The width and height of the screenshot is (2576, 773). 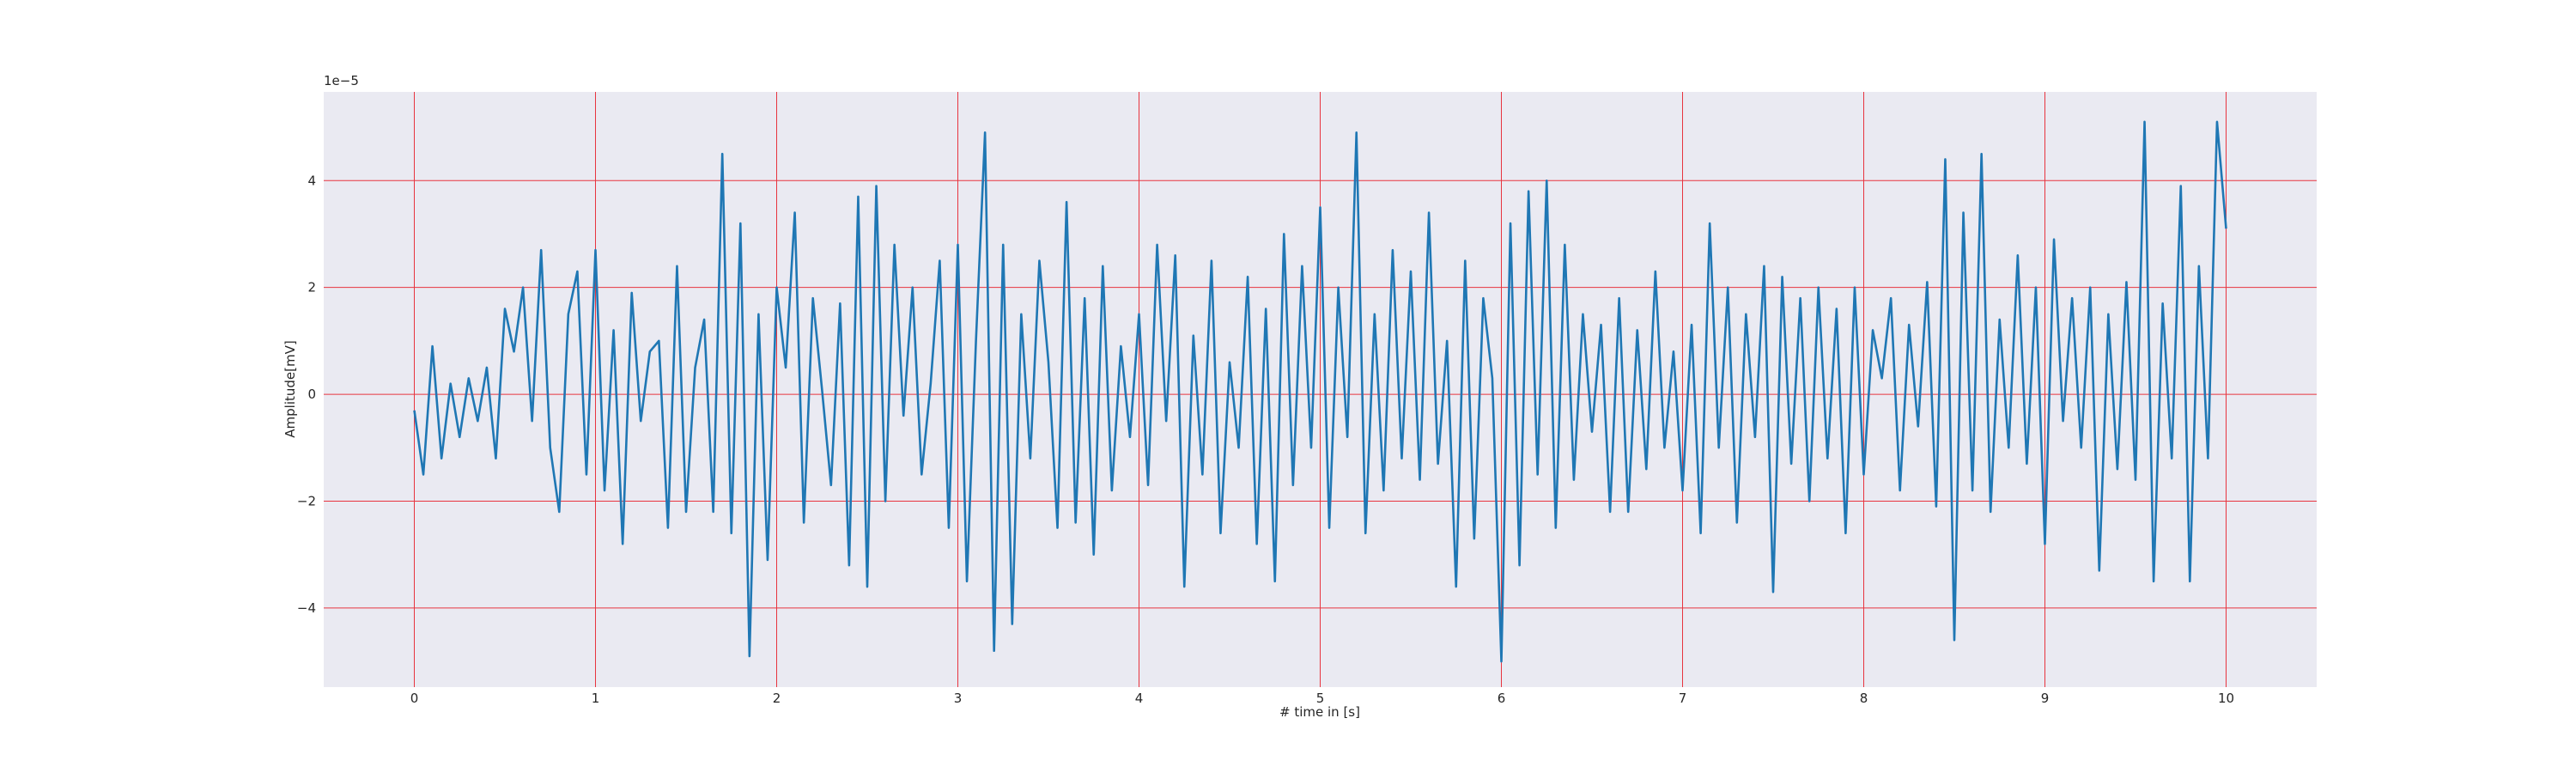 What do you see at coordinates (1864, 698) in the screenshot?
I see `x-tick-label: 8` at bounding box center [1864, 698].